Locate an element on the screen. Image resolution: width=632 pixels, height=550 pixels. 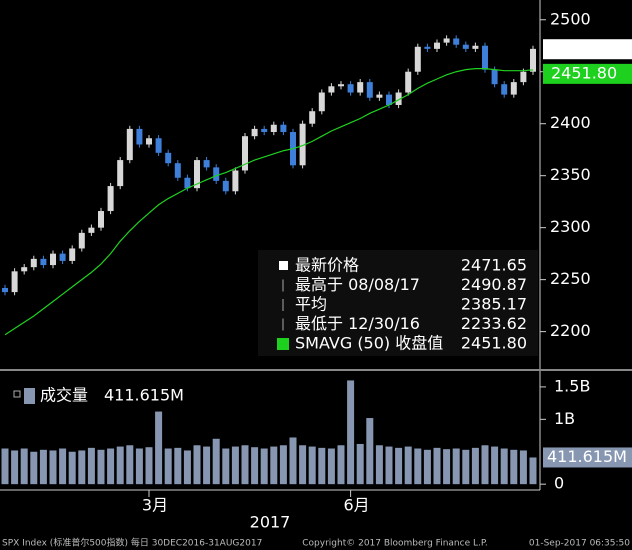
volume-last: 411.615M is located at coordinates (144, 395).